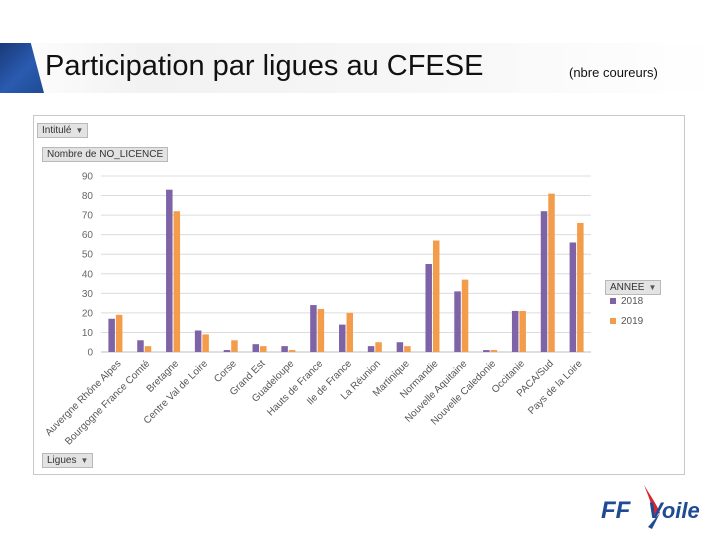 This screenshot has width=720, height=540. I want to click on logo-mark: FF Voile, so click(650, 507).